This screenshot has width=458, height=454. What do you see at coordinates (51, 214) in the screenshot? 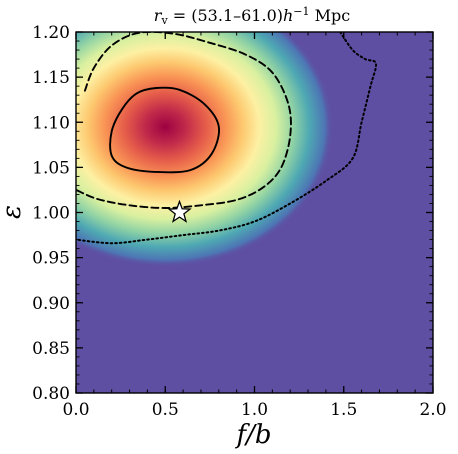
I see `y-tick-label: 1.00` at bounding box center [51, 214].